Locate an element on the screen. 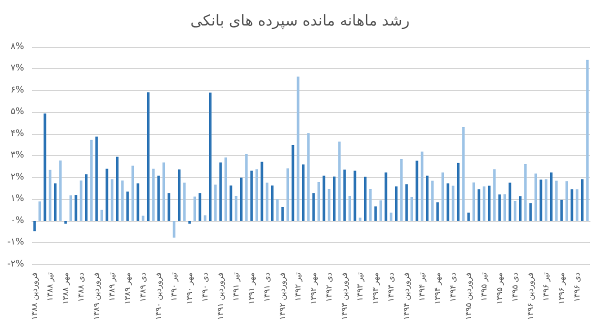 The width and height of the screenshot is (600, 323). y-tick-label: ۵% is located at coordinates (17, 112).